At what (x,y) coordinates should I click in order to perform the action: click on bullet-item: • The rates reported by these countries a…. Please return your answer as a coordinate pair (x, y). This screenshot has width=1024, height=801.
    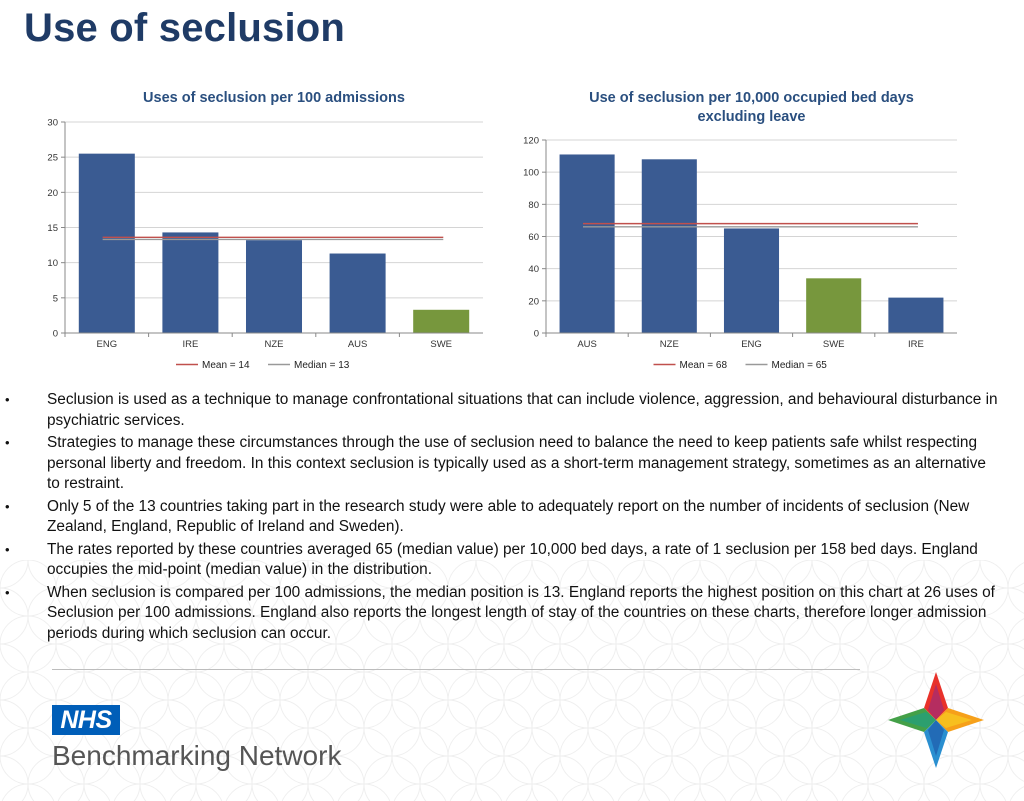
    Looking at the image, I should click on (500, 560).